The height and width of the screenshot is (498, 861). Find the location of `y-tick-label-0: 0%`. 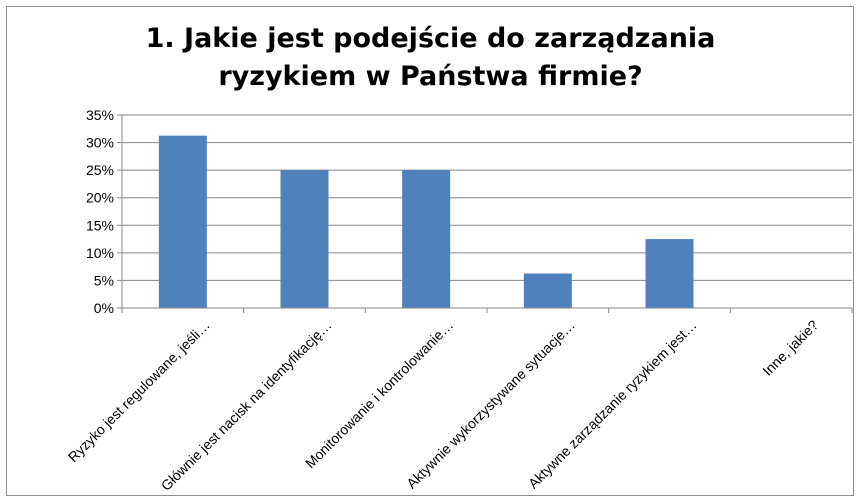

y-tick-label-0: 0% is located at coordinates (104, 308).